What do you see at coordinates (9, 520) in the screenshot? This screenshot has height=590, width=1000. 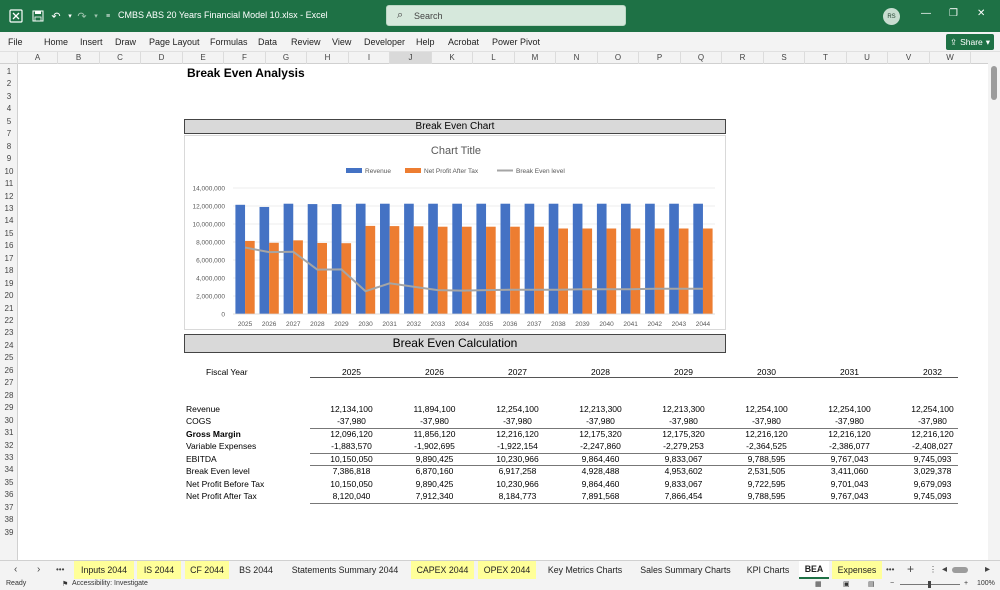 I see `row-header: 38` at bounding box center [9, 520].